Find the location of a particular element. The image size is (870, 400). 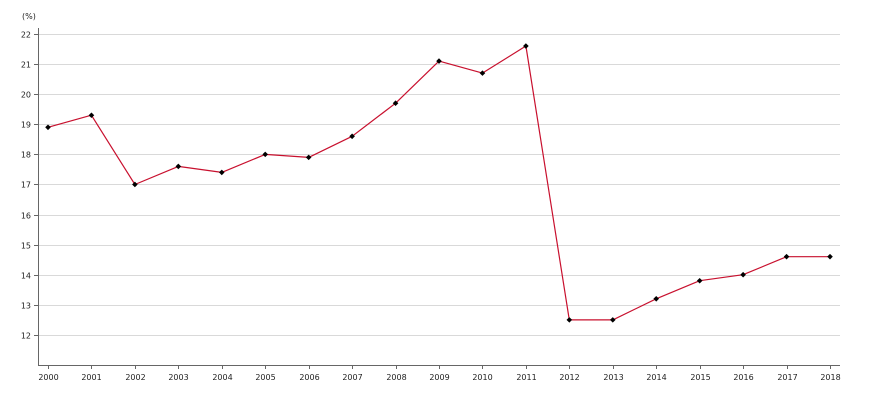

data-point-2005 is located at coordinates (265, 154).